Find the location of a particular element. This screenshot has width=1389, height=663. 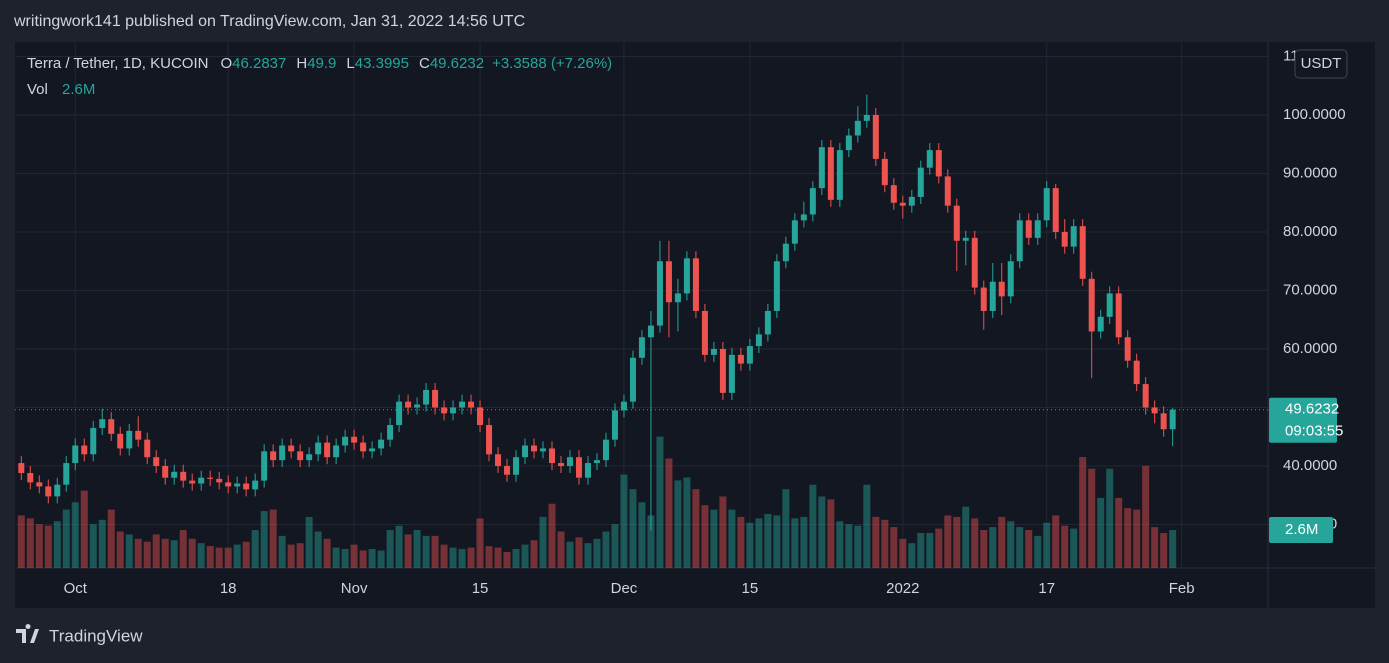

ohlc-key: L is located at coordinates (350, 63).